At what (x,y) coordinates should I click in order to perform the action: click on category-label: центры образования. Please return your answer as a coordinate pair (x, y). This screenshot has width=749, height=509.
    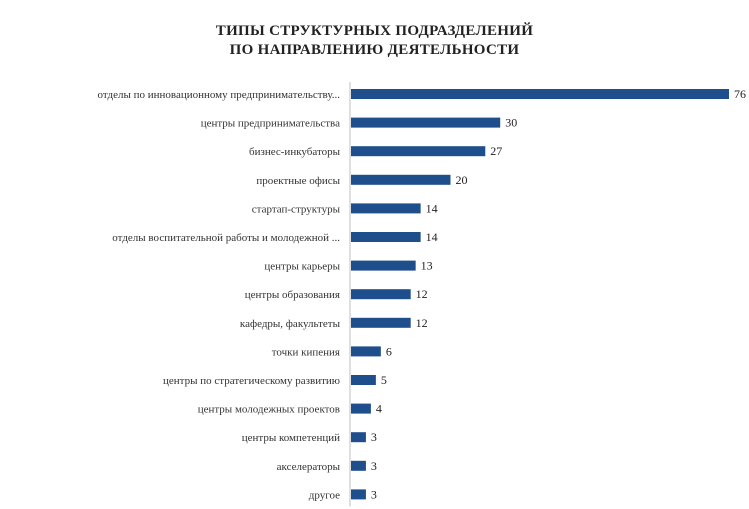
    Looking at the image, I should click on (292, 295).